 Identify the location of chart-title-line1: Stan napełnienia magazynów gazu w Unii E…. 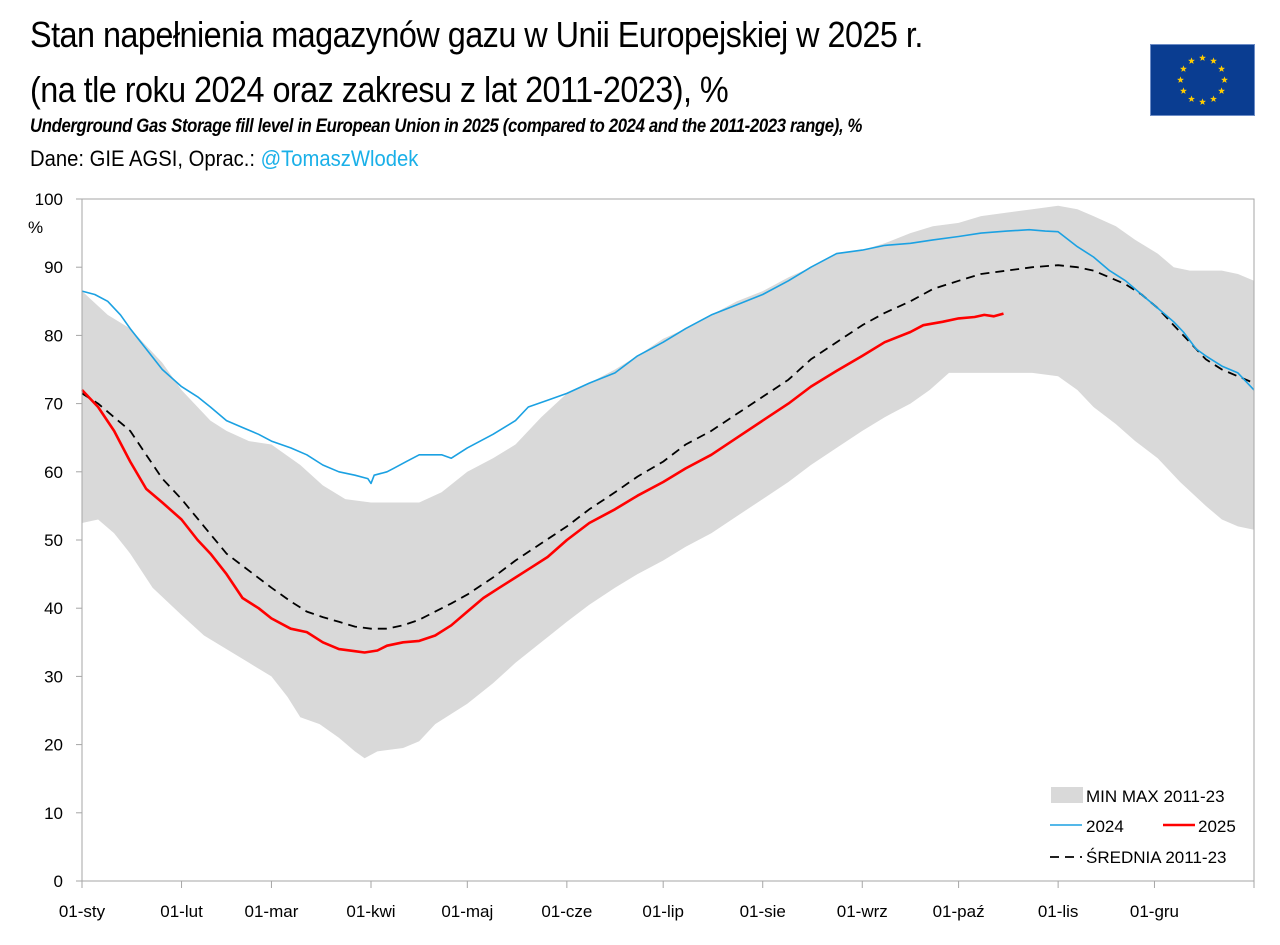
(476, 34).